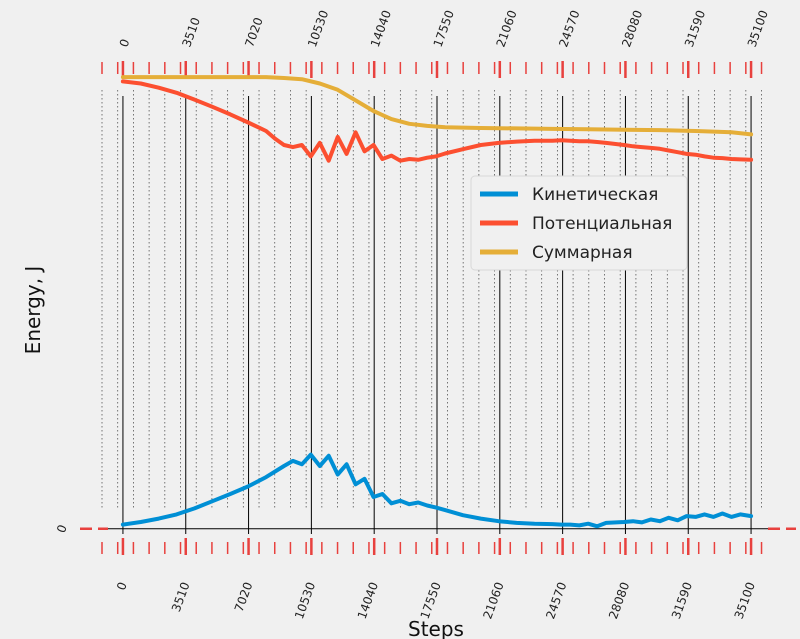 Image resolution: width=800 pixels, height=639 pixels. What do you see at coordinates (191, 32) in the screenshot?
I see `x-tick-label-top: 3510` at bounding box center [191, 32].